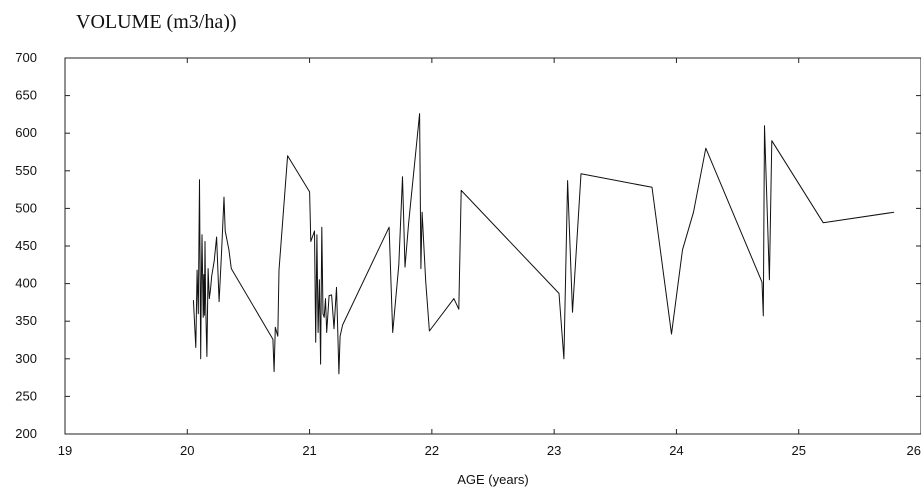  What do you see at coordinates (65, 450) in the screenshot?
I see `x-tick-label: 19` at bounding box center [65, 450].